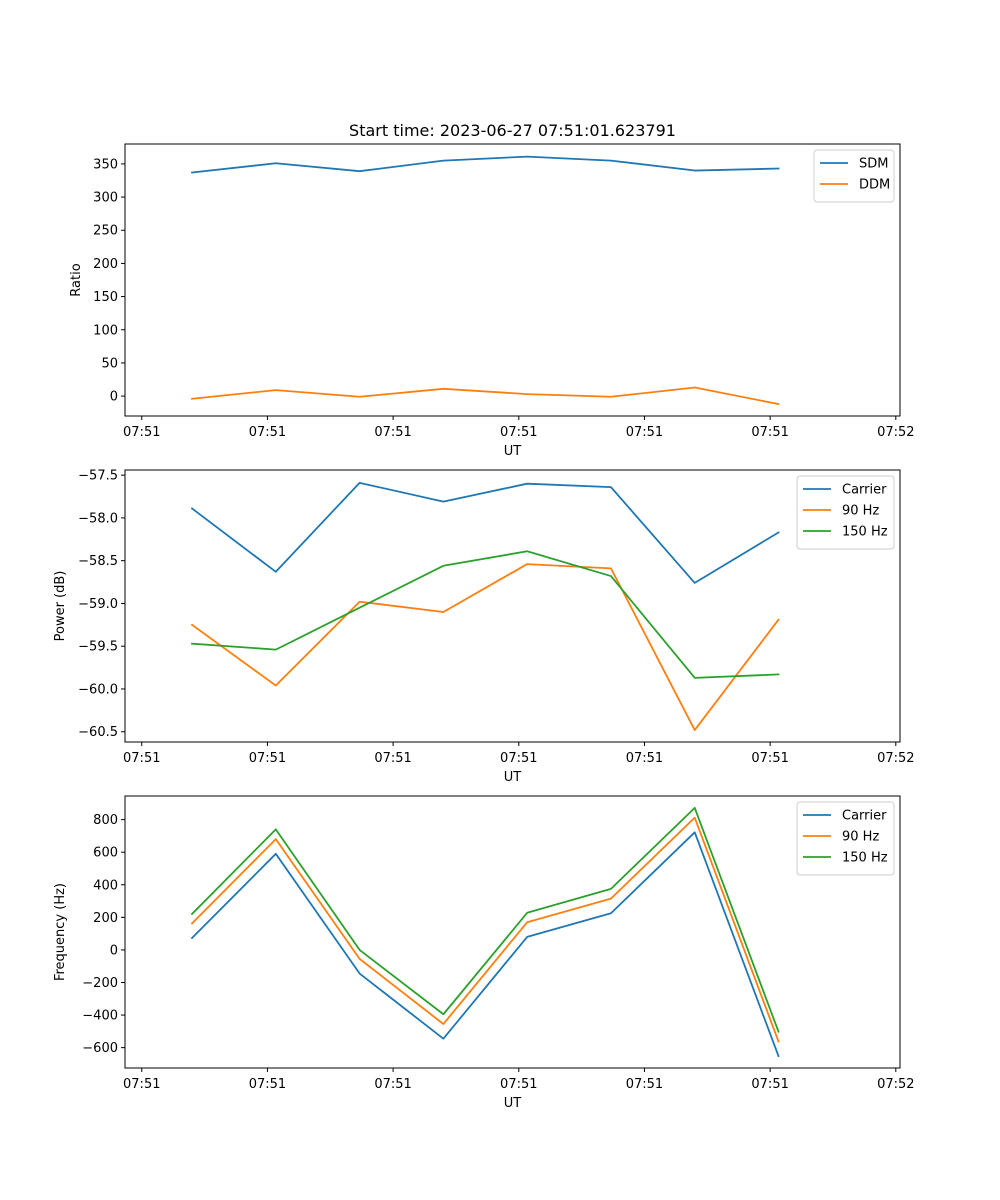  Describe the element at coordinates (60, 606) in the screenshot. I see `y-axis-label: Power (dB)` at that location.